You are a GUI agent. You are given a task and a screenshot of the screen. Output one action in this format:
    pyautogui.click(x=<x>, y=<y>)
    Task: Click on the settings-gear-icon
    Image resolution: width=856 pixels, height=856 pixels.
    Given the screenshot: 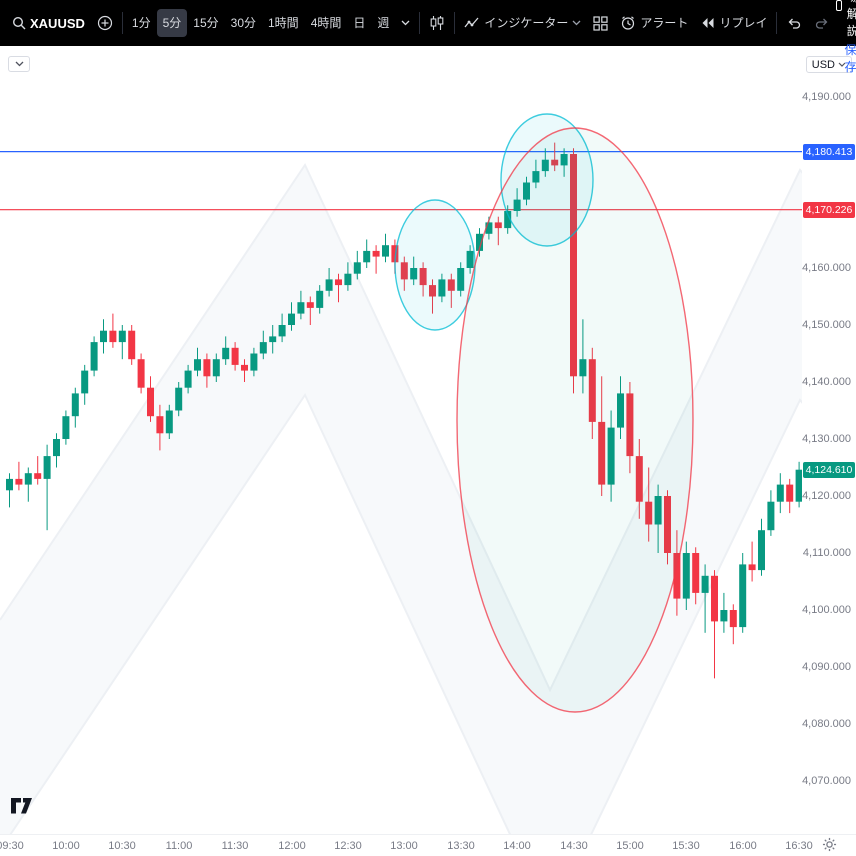 What is the action you would take?
    pyautogui.click(x=829, y=844)
    